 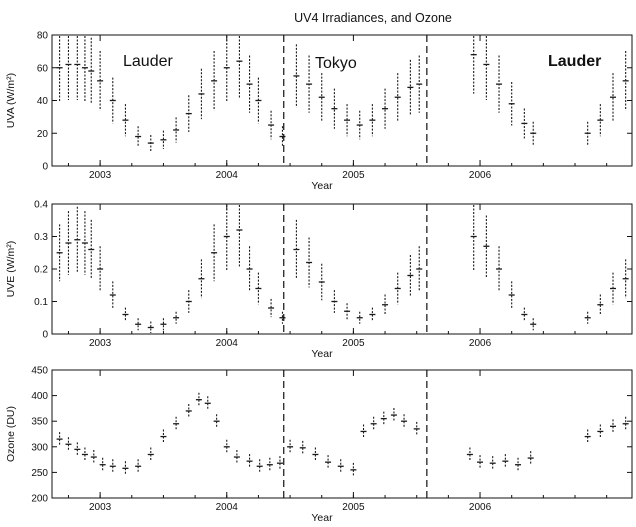 I want to click on x-tick-label: 2003, so click(x=100, y=343).